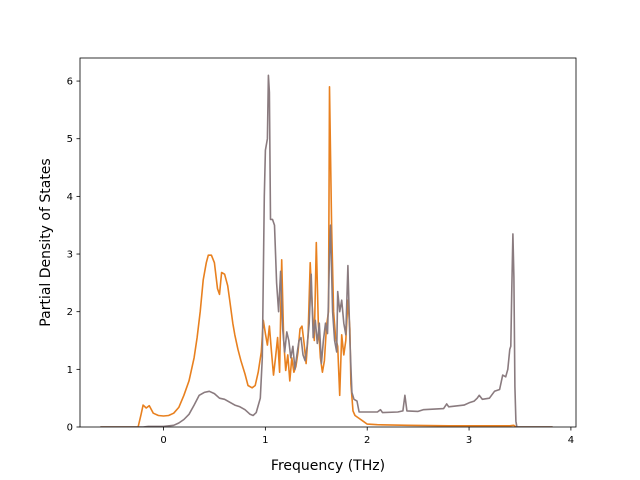 This screenshot has width=640, height=480. Describe the element at coordinates (265, 440) in the screenshot. I see `x-tick-label: 1` at that location.